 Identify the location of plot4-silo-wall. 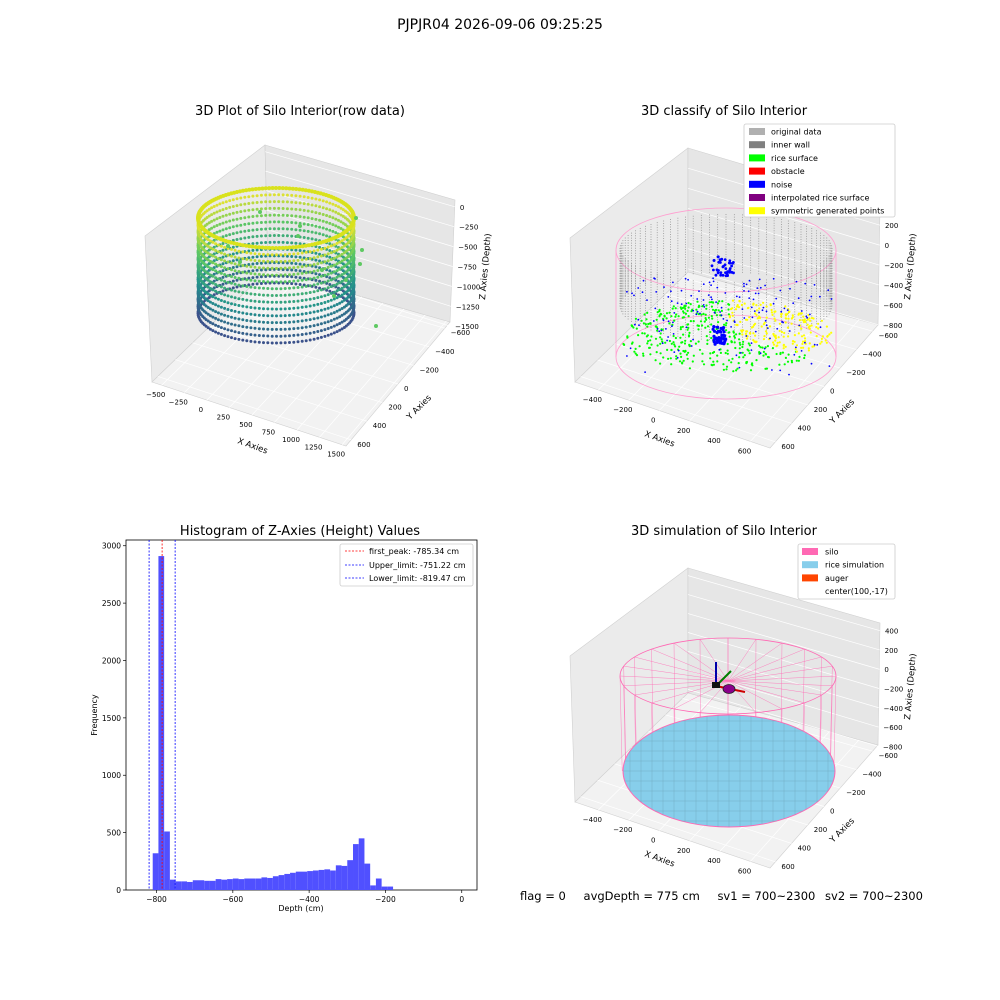
(835, 723).